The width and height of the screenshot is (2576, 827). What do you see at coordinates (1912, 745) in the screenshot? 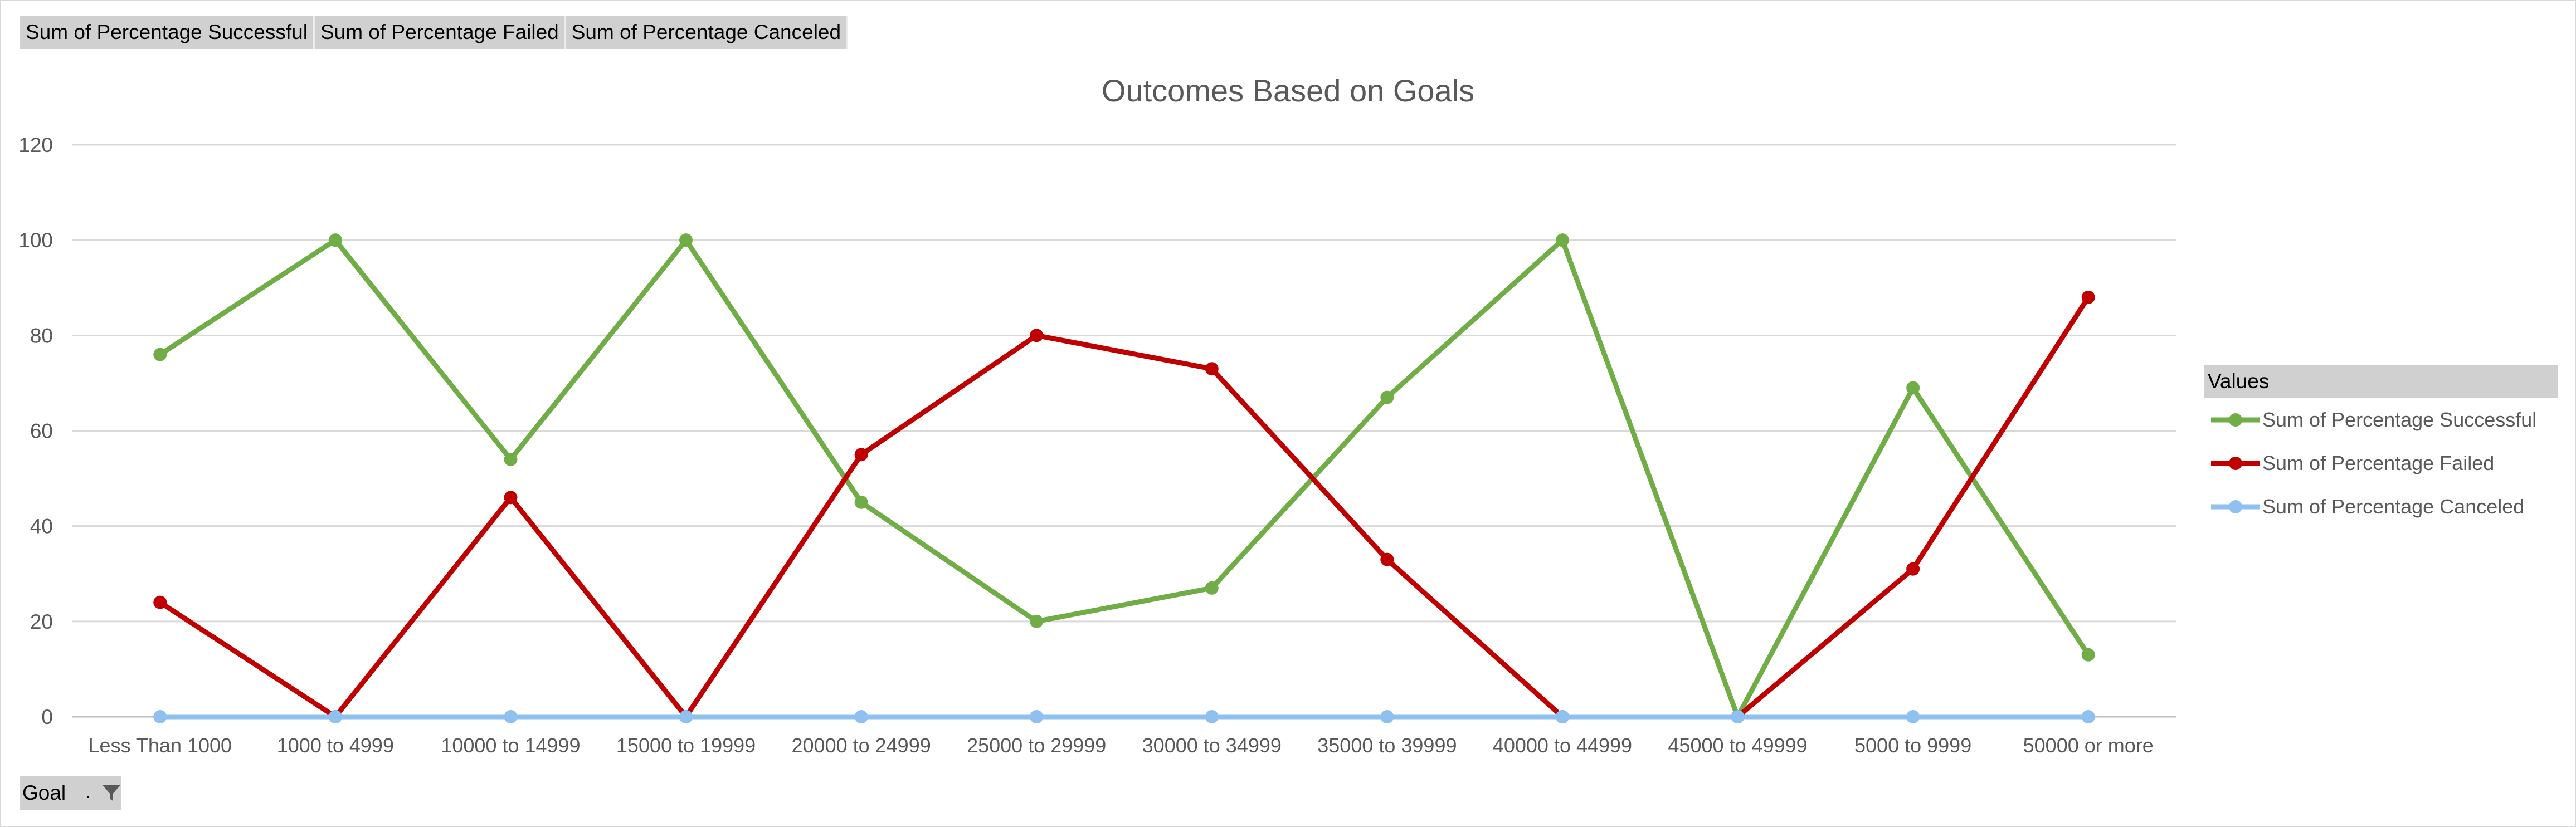
I see `x-tick-label: 5000 to 9999` at bounding box center [1912, 745].